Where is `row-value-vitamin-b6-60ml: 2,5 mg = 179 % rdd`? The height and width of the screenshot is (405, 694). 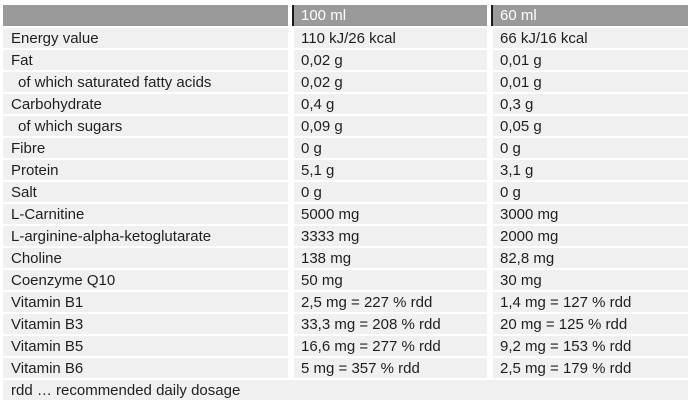
row-value-vitamin-b6-60ml: 2,5 mg = 179 % rdd is located at coordinates (590, 368).